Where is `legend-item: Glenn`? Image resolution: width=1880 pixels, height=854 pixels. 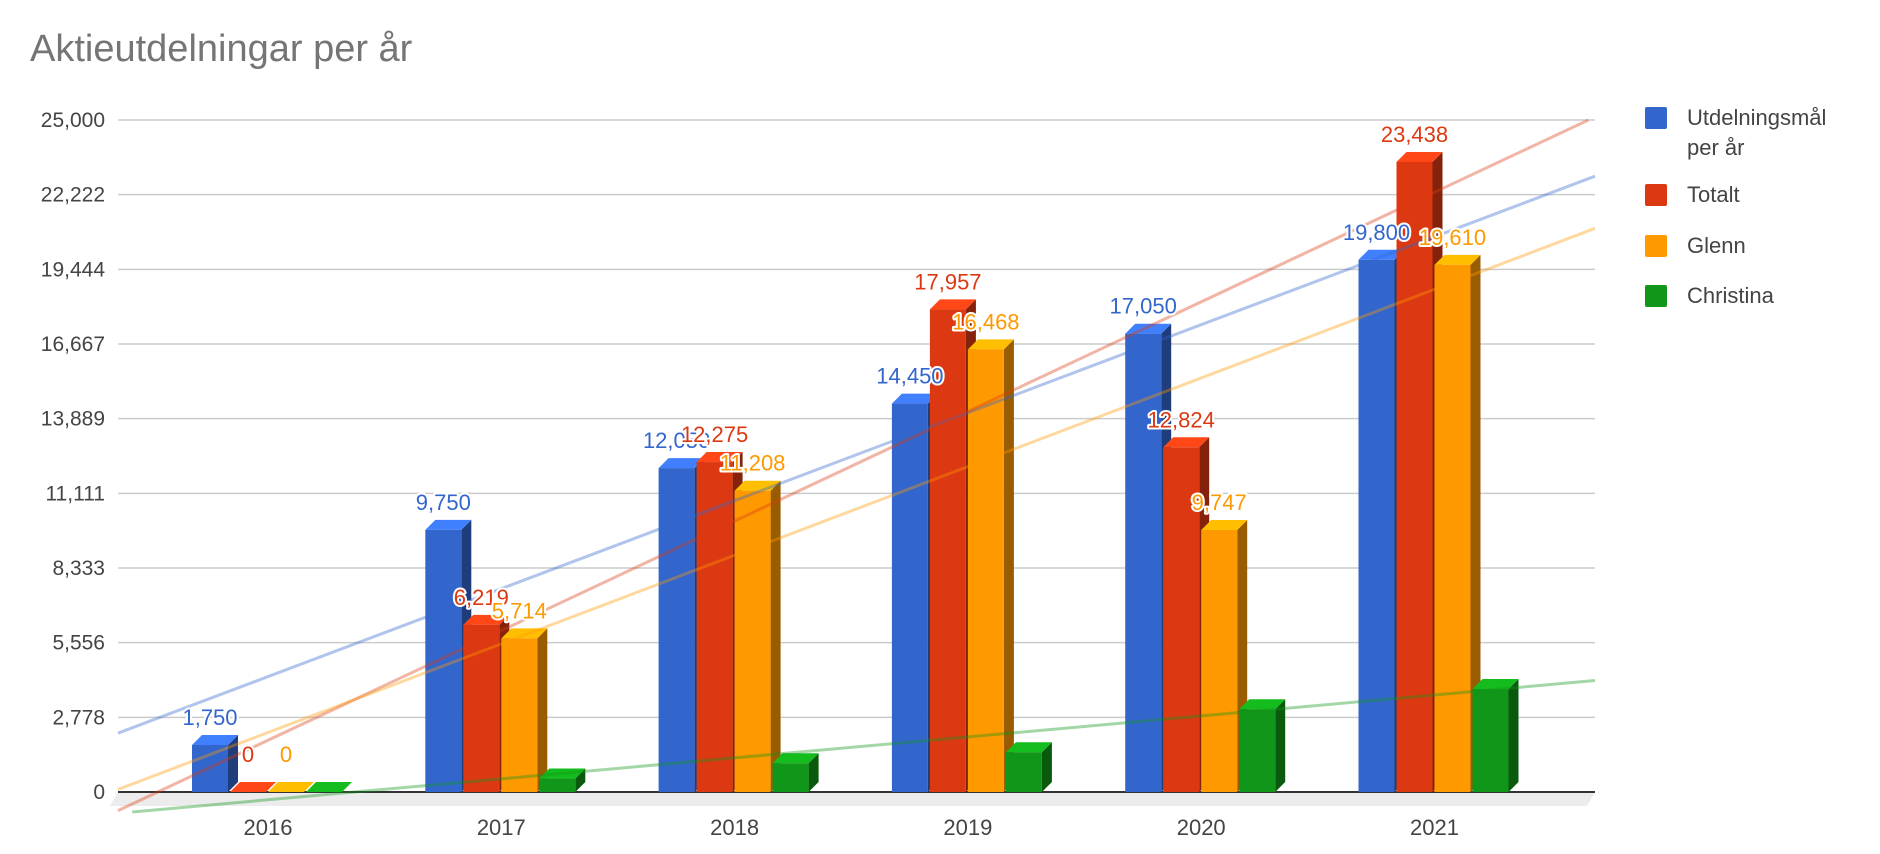
legend-item: Glenn is located at coordinates (1695, 245).